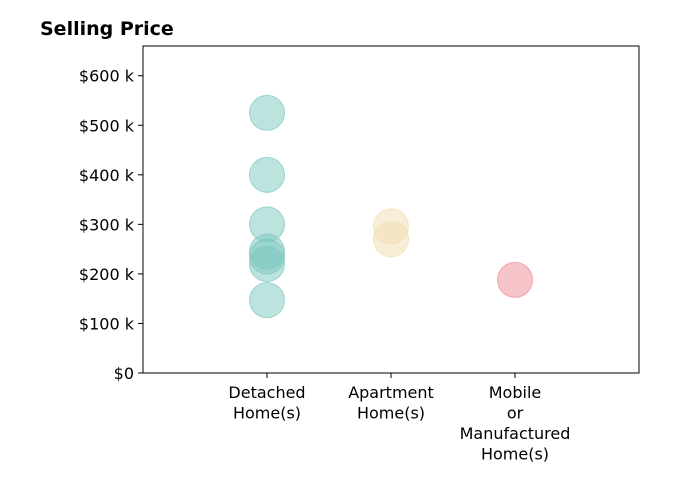 This screenshot has height=503, width=679. What do you see at coordinates (107, 323) in the screenshot?
I see `y-tick-label: $100 k` at bounding box center [107, 323].